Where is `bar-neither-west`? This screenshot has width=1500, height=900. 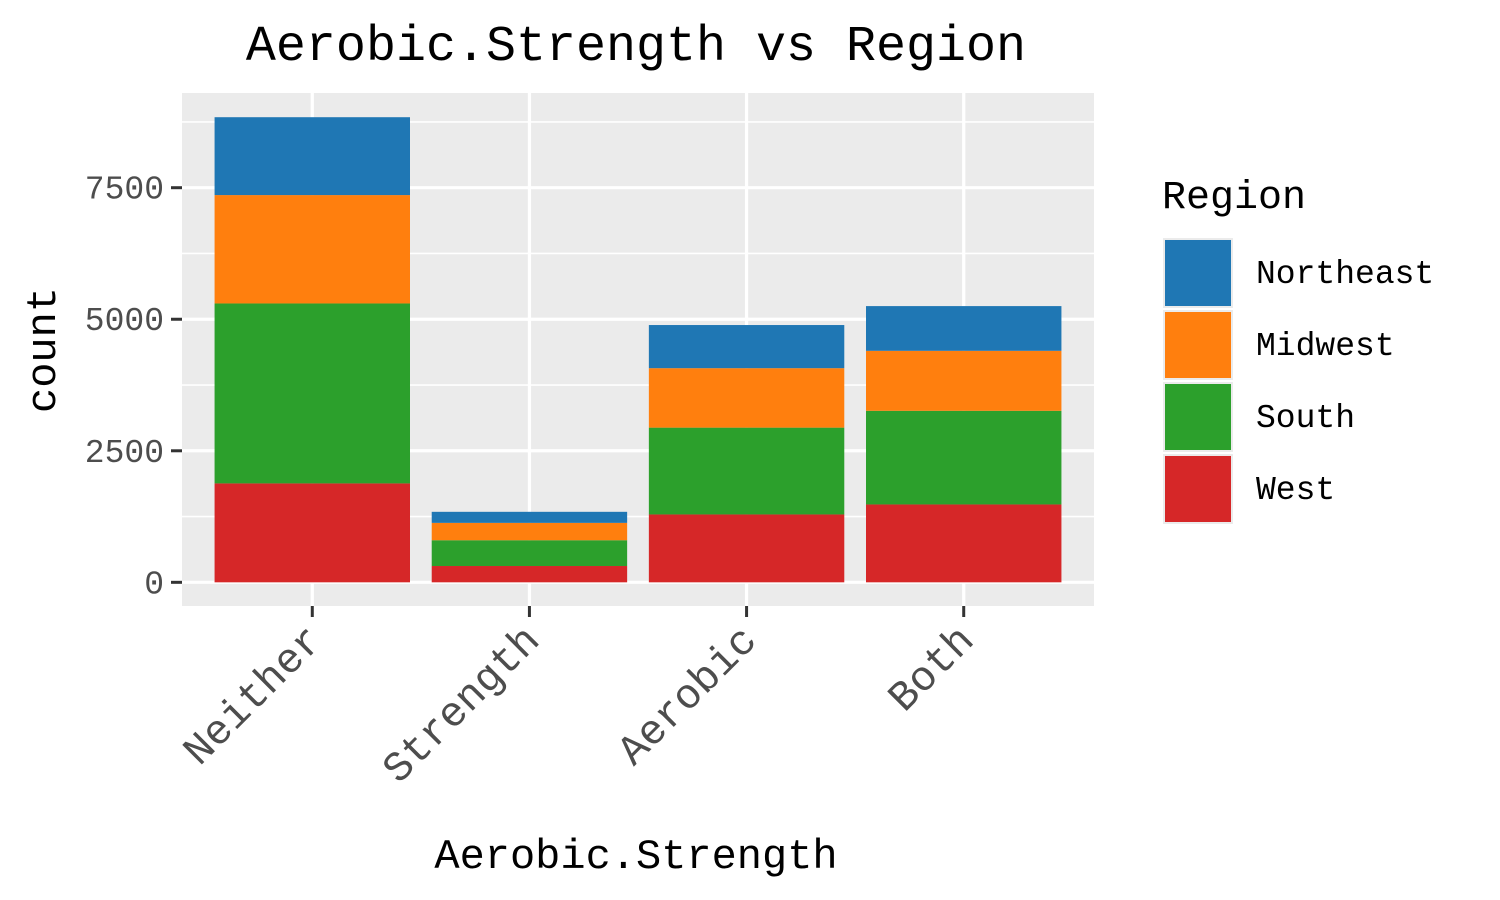 bar-neither-west is located at coordinates (312, 533).